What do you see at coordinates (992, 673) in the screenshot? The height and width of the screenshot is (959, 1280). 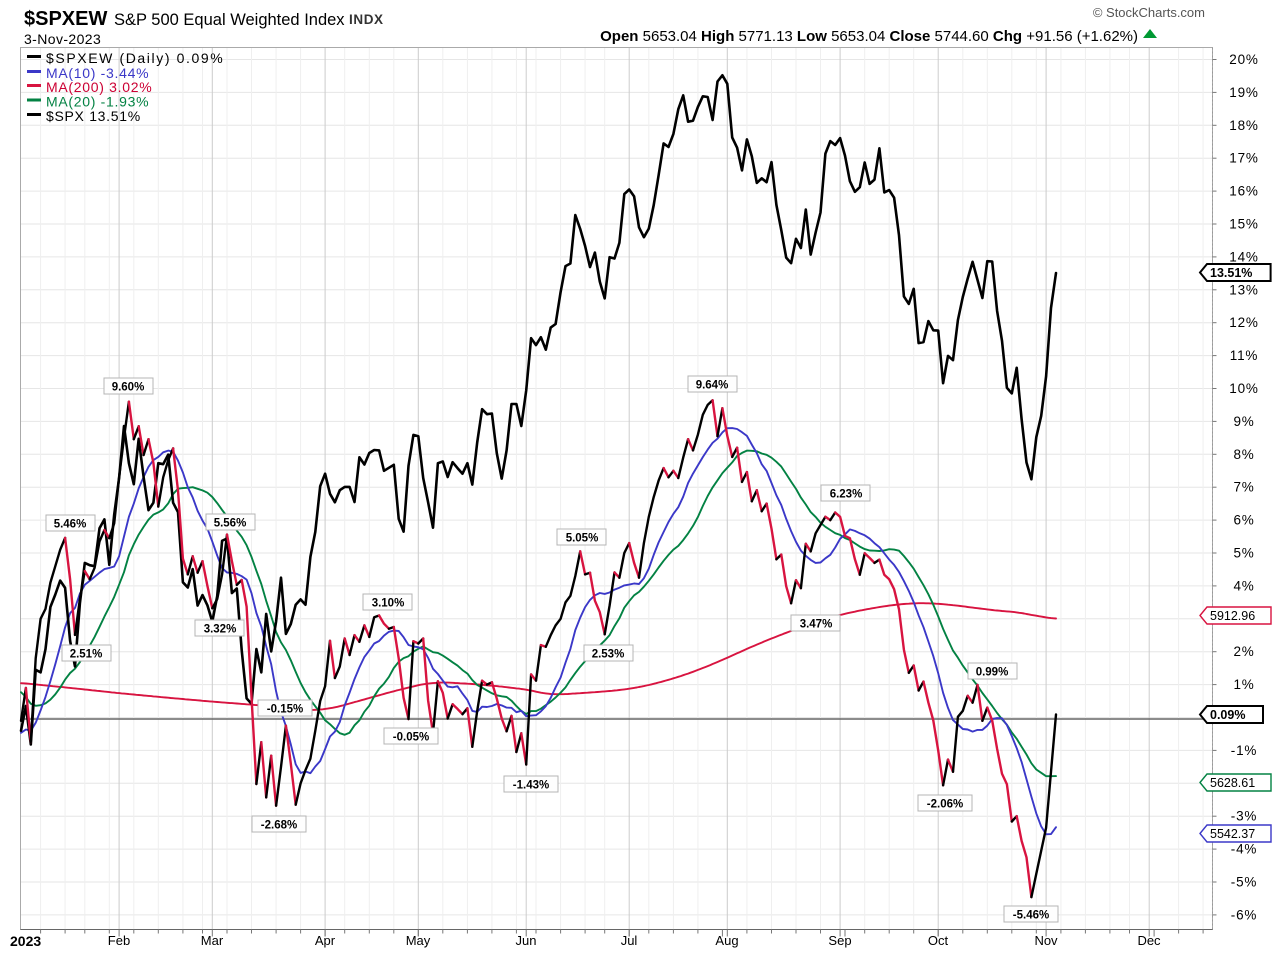 I see `svg-text: 0.99%` at bounding box center [992, 673].